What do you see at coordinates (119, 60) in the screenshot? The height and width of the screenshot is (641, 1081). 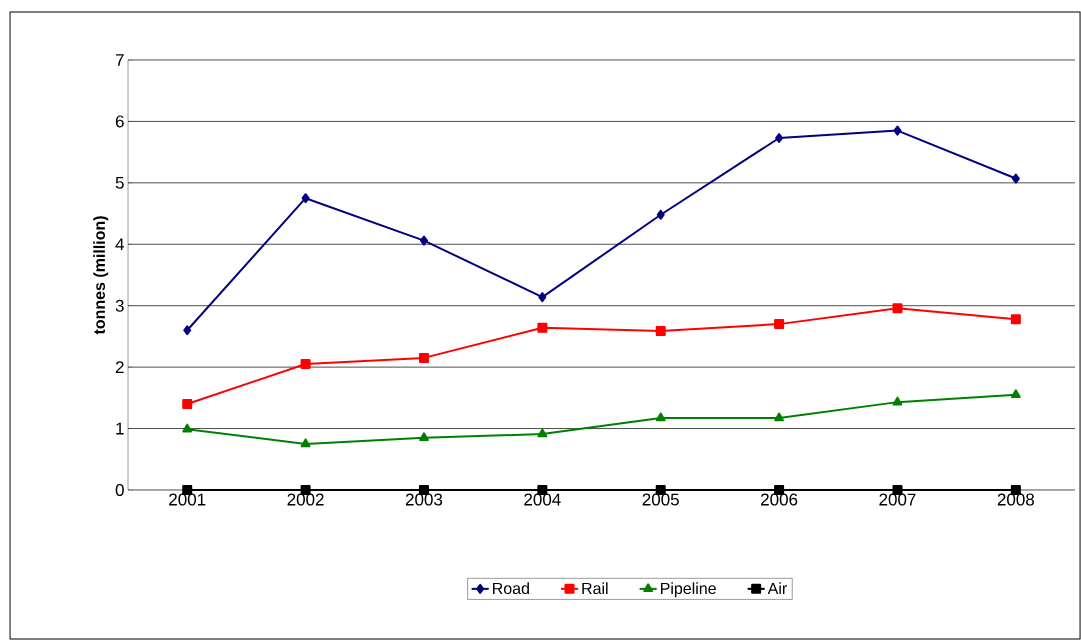 I see `y-tick-label: 7` at bounding box center [119, 60].